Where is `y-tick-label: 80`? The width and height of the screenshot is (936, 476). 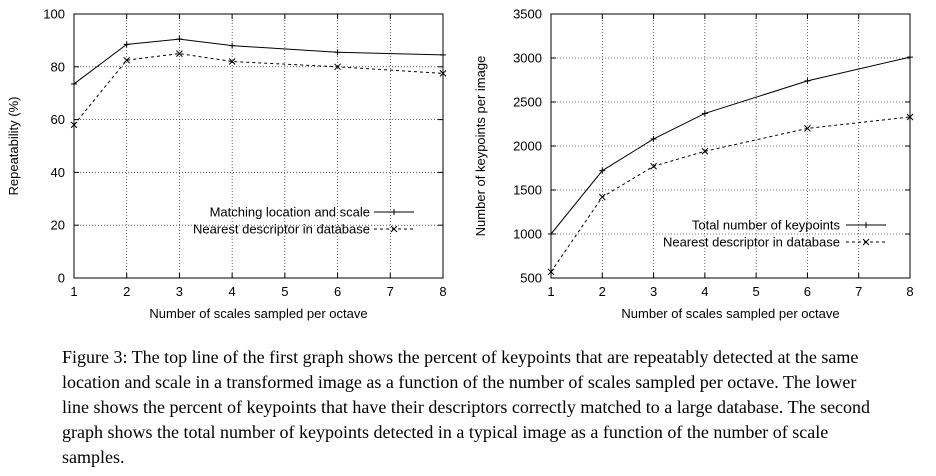 y-tick-label: 80 is located at coordinates (58, 66).